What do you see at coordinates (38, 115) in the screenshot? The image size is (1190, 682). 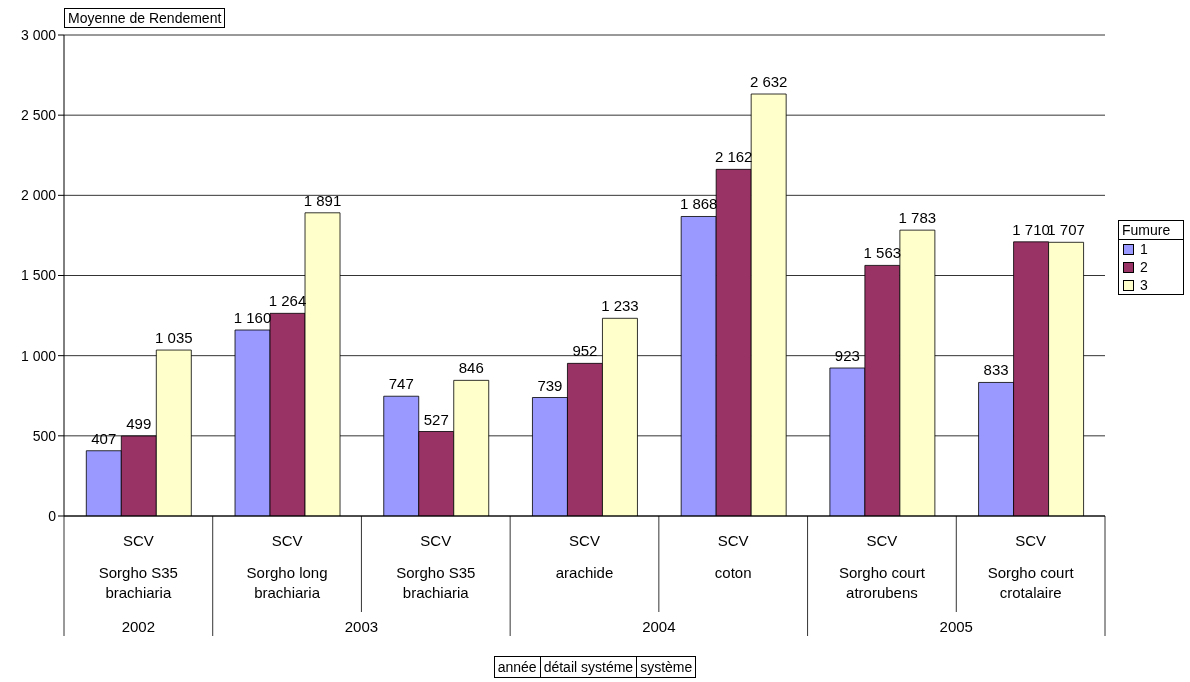 I see `y-tick-label: 2 500` at bounding box center [38, 115].